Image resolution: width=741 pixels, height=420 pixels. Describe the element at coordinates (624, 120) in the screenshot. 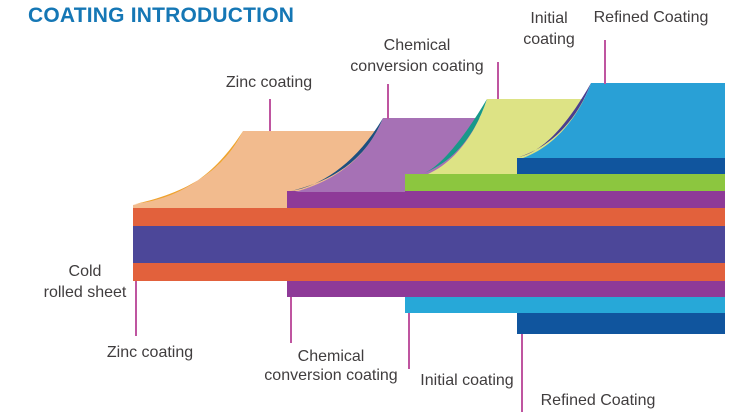

I see `refined-sheet-surface` at that location.